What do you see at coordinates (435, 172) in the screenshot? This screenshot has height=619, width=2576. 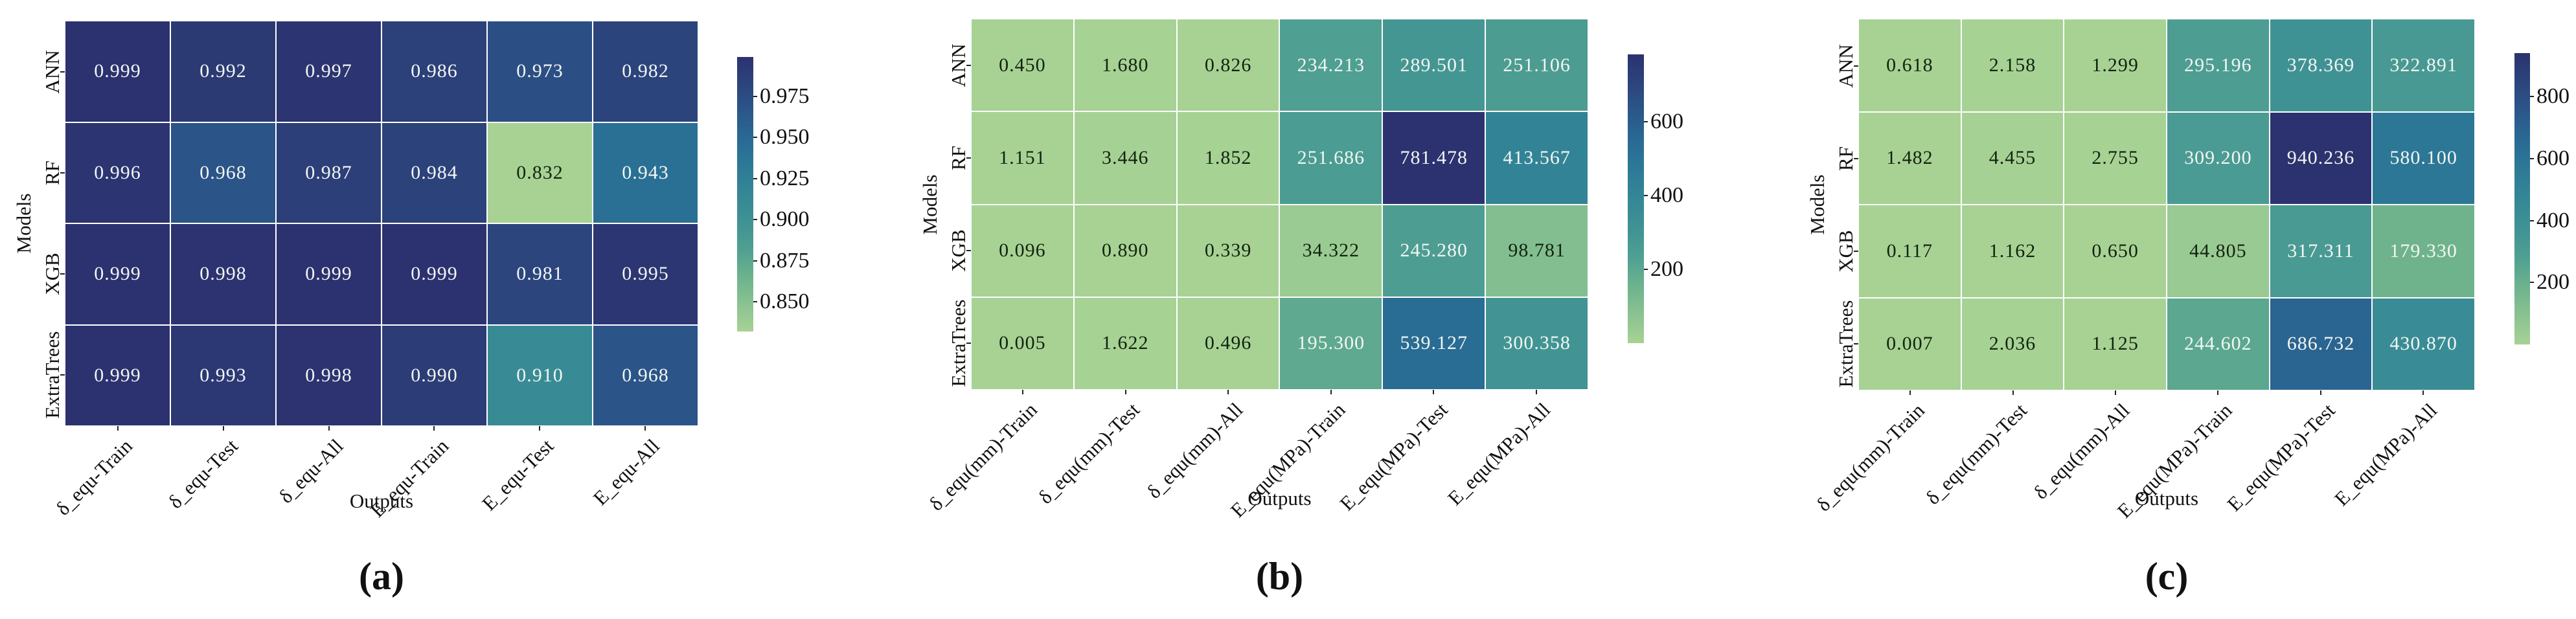 I see `cell-value: 0.984` at bounding box center [435, 172].